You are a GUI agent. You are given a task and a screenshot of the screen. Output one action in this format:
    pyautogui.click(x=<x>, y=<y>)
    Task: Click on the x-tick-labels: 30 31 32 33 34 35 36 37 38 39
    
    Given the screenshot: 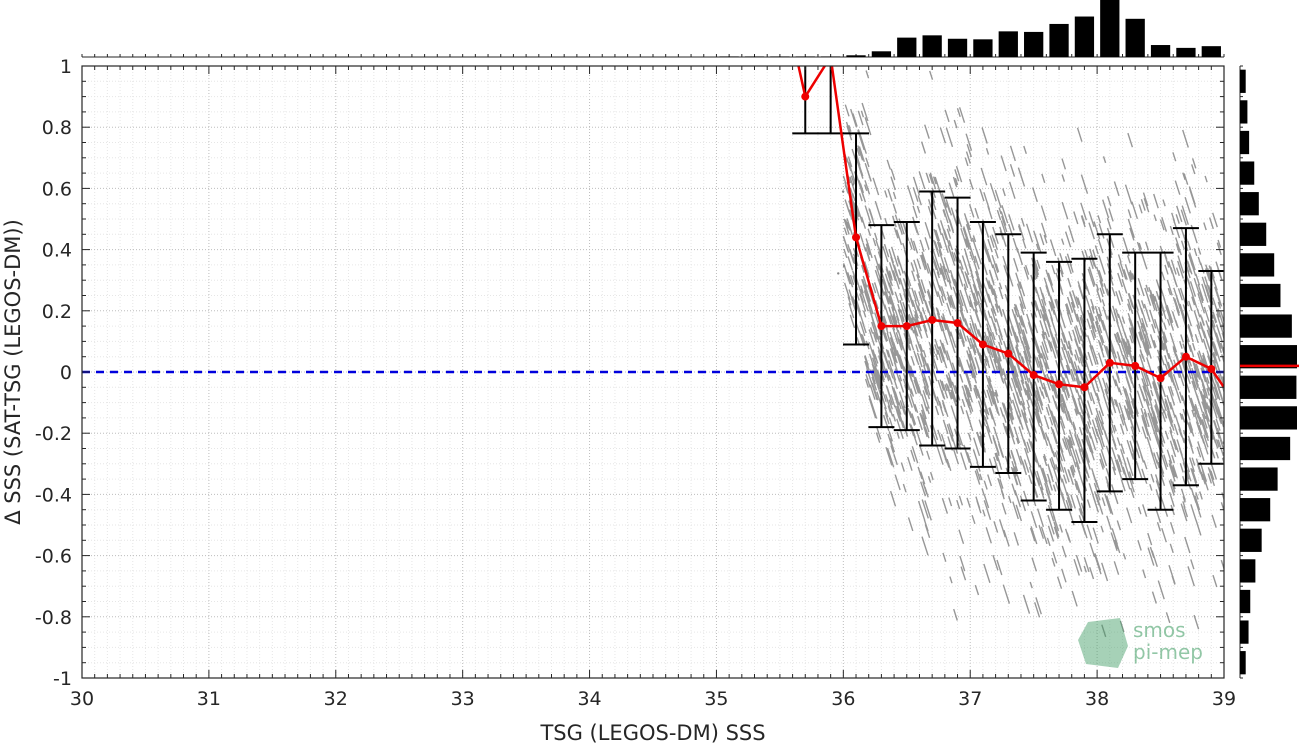 What is the action you would take?
    pyautogui.click(x=653, y=699)
    